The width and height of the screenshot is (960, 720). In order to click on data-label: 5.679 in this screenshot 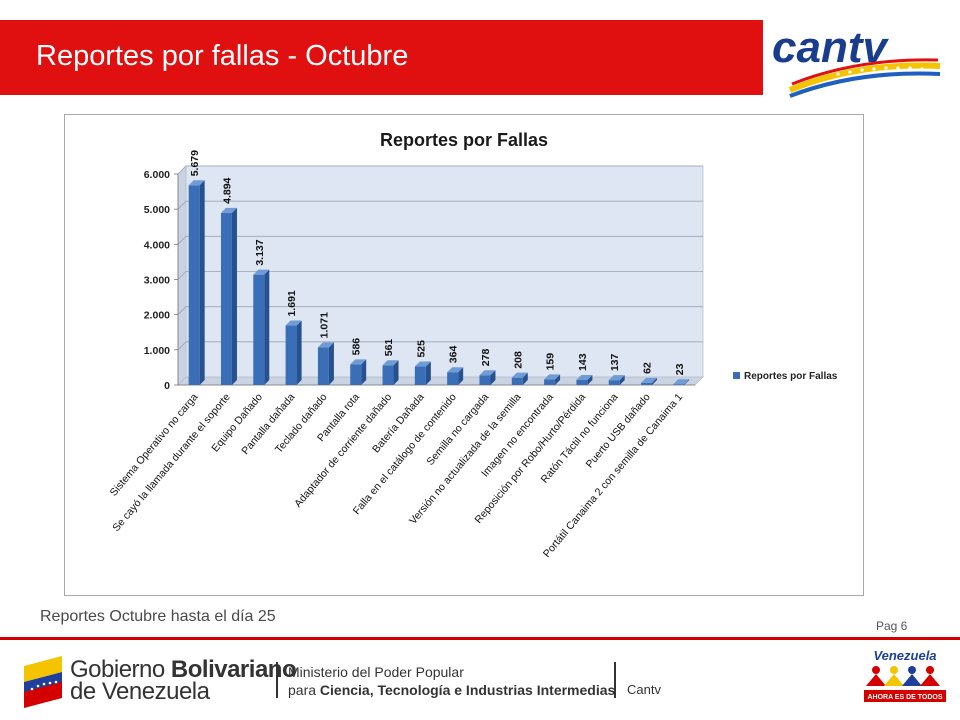, I will do `click(195, 163)`.